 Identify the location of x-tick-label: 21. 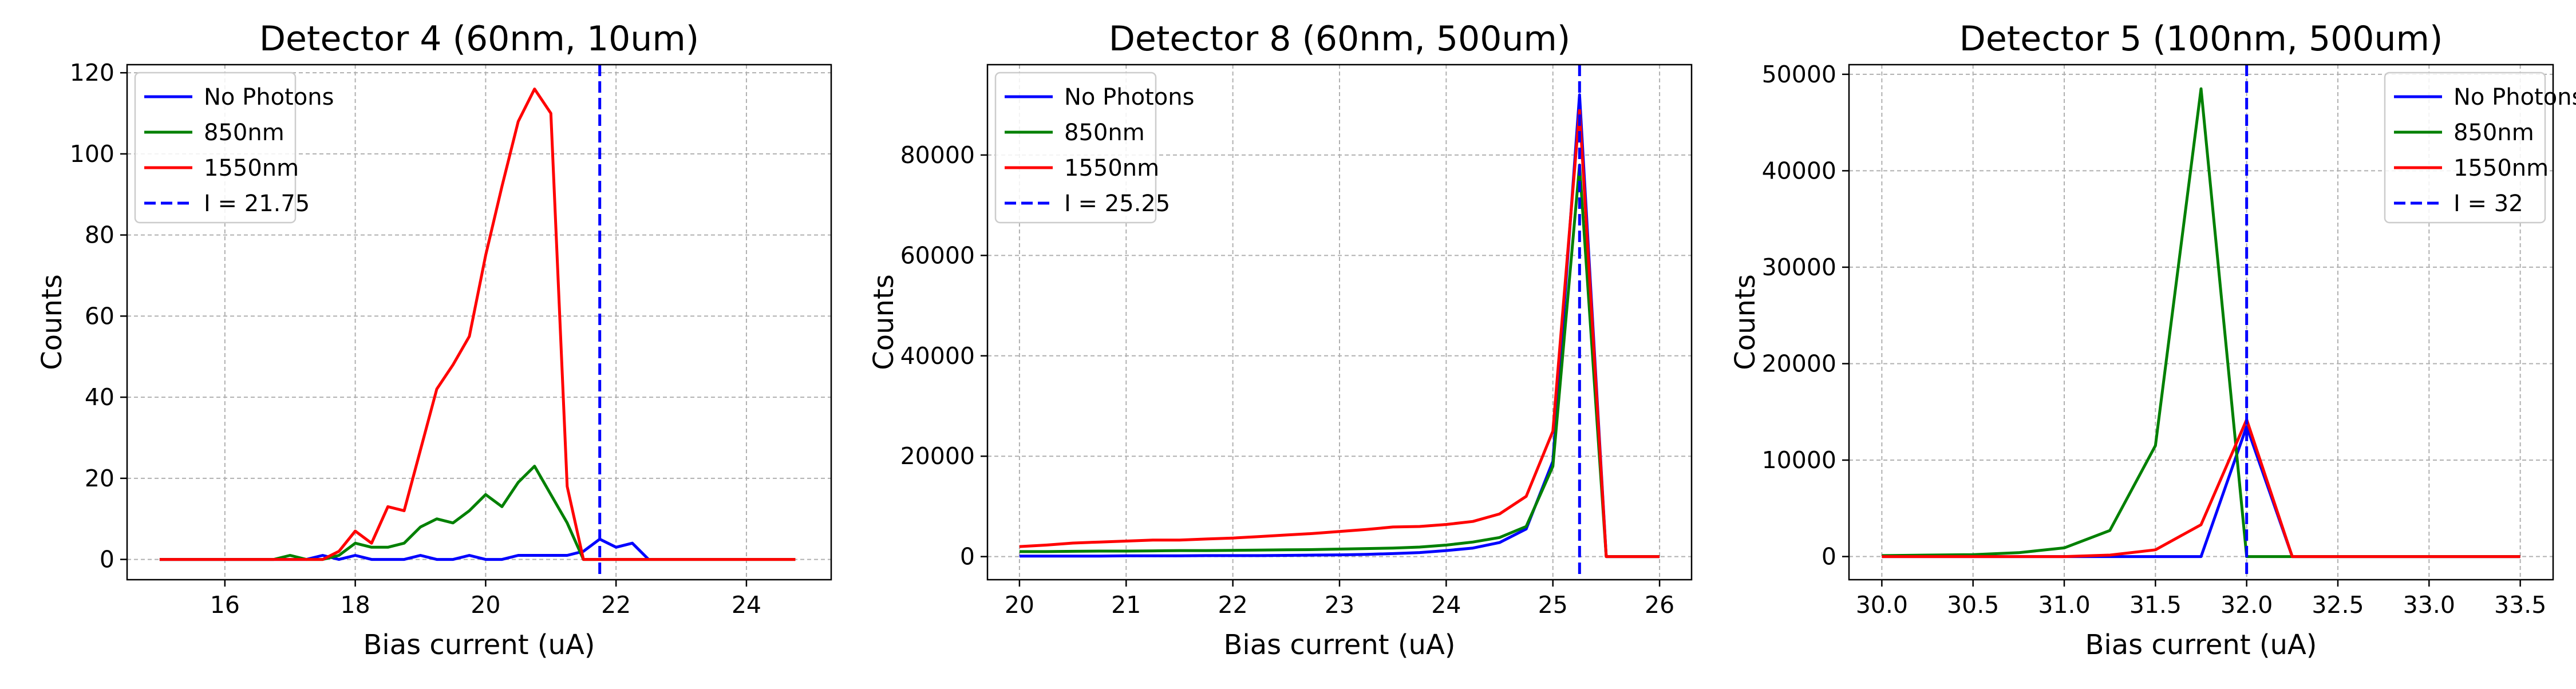
(1126, 605).